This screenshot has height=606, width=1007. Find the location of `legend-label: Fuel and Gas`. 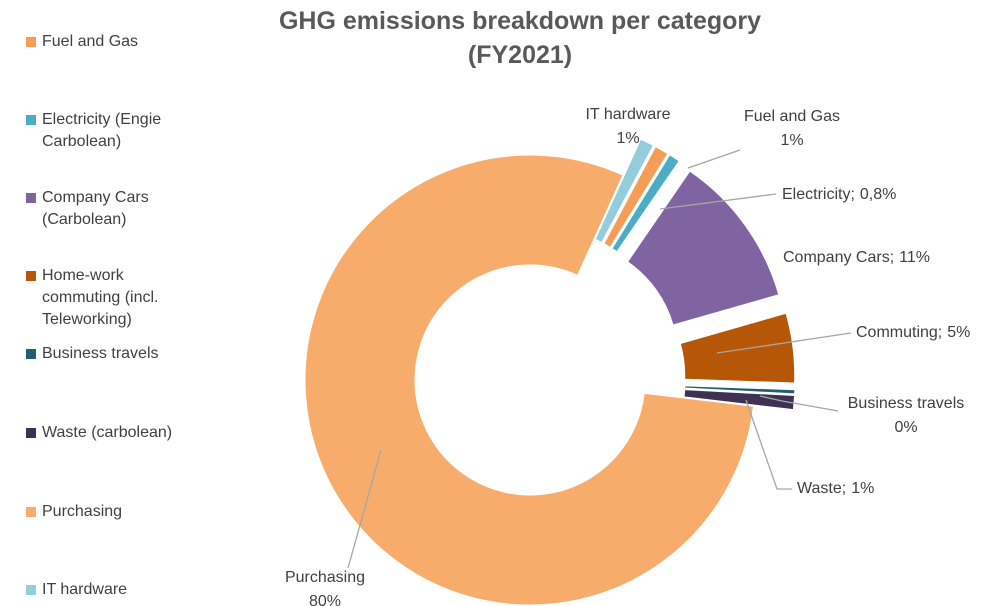

legend-label: Fuel and Gas is located at coordinates (90, 41).